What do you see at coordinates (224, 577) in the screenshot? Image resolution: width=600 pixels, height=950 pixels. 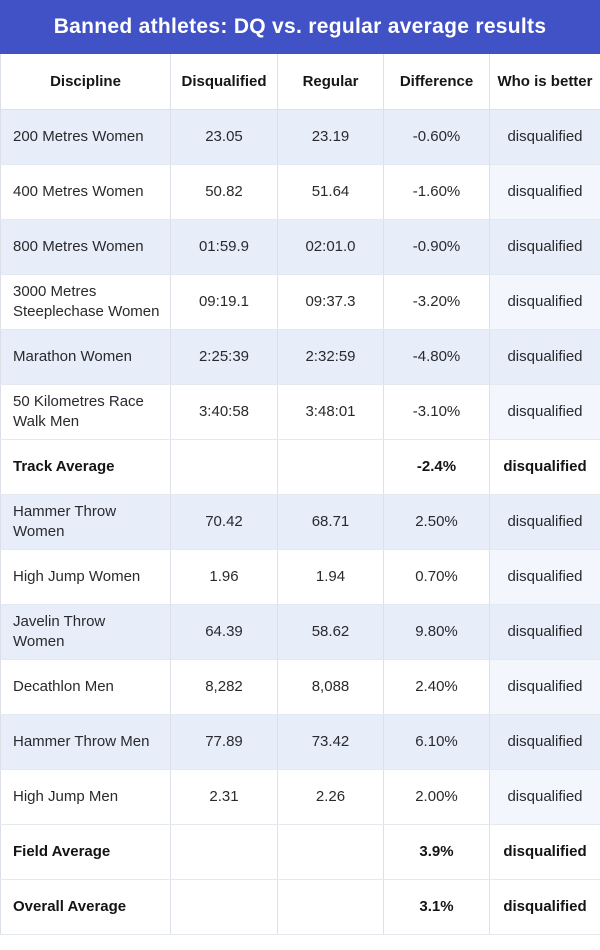 I see `disqualified-cell: 1.96` at bounding box center [224, 577].